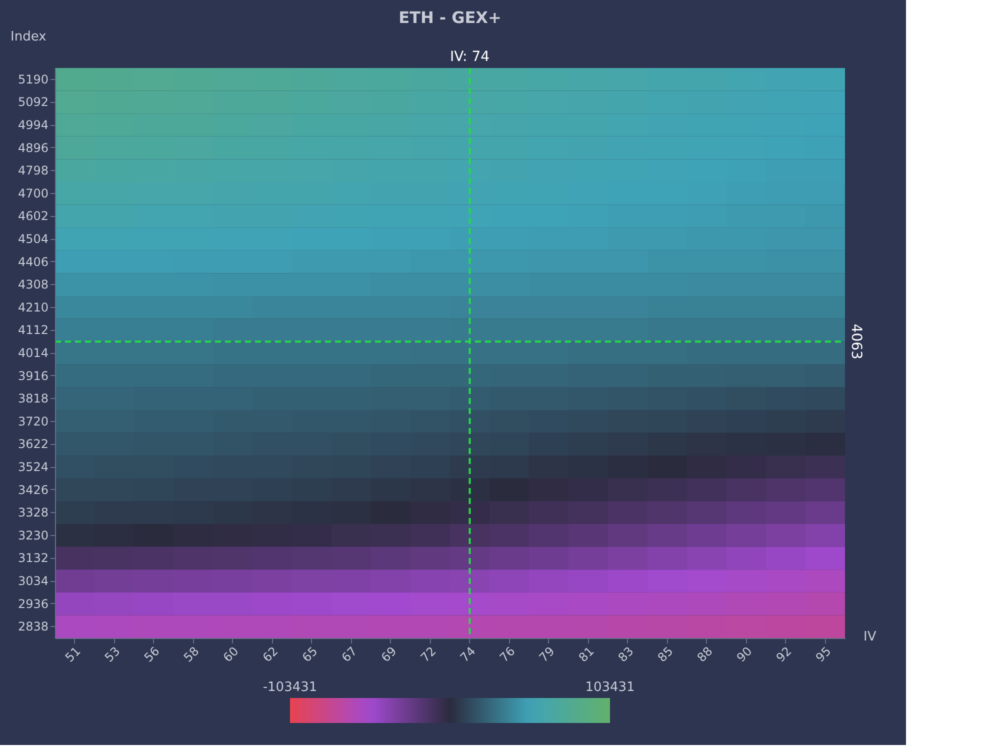 The width and height of the screenshot is (1000, 750). What do you see at coordinates (33, 627) in the screenshot?
I see `y-tick-label: 2838` at bounding box center [33, 627].